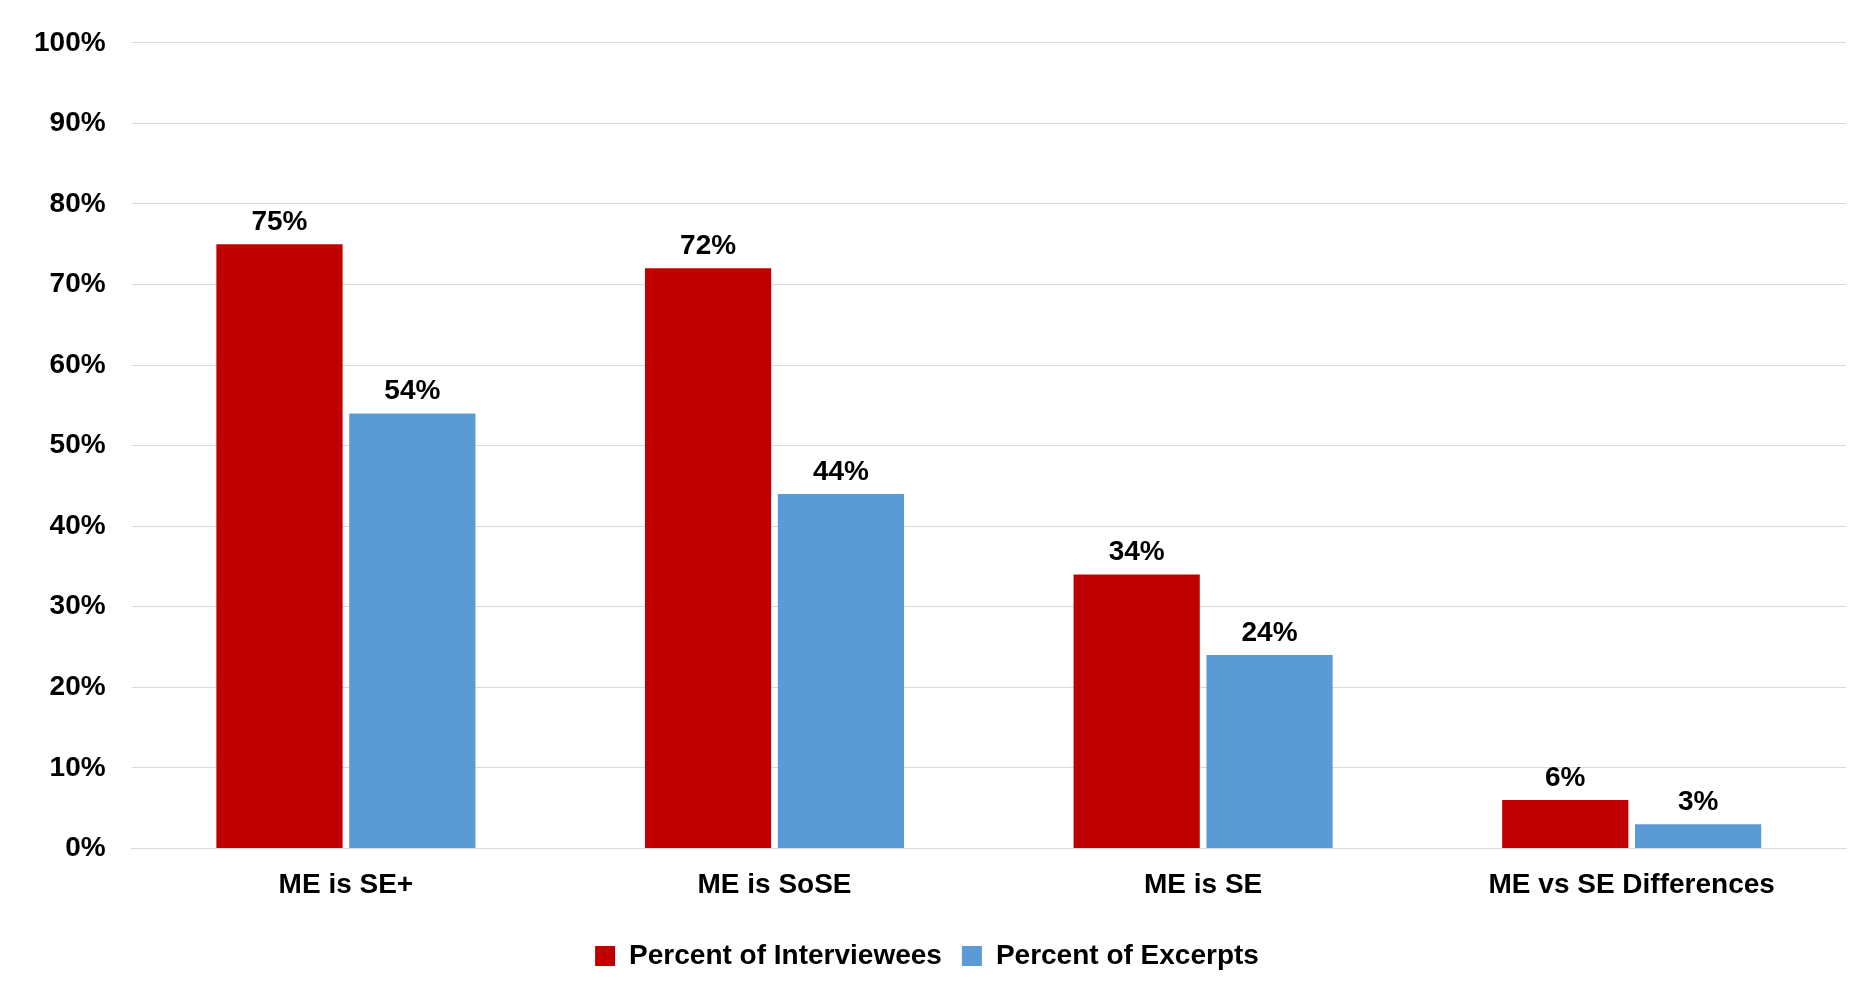  Describe the element at coordinates (77, 766) in the screenshot. I see `y-tick-label: 10%` at that location.